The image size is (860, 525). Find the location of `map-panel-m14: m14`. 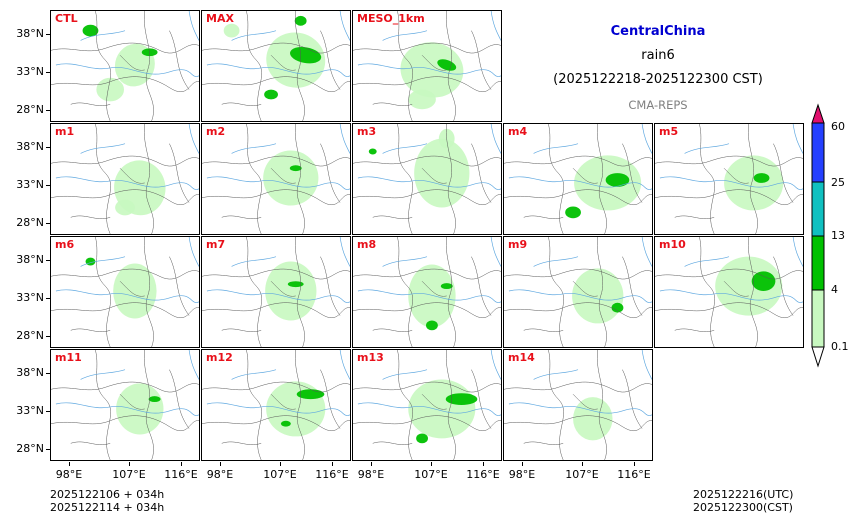

map-panel-m14: m14 is located at coordinates (578, 405).